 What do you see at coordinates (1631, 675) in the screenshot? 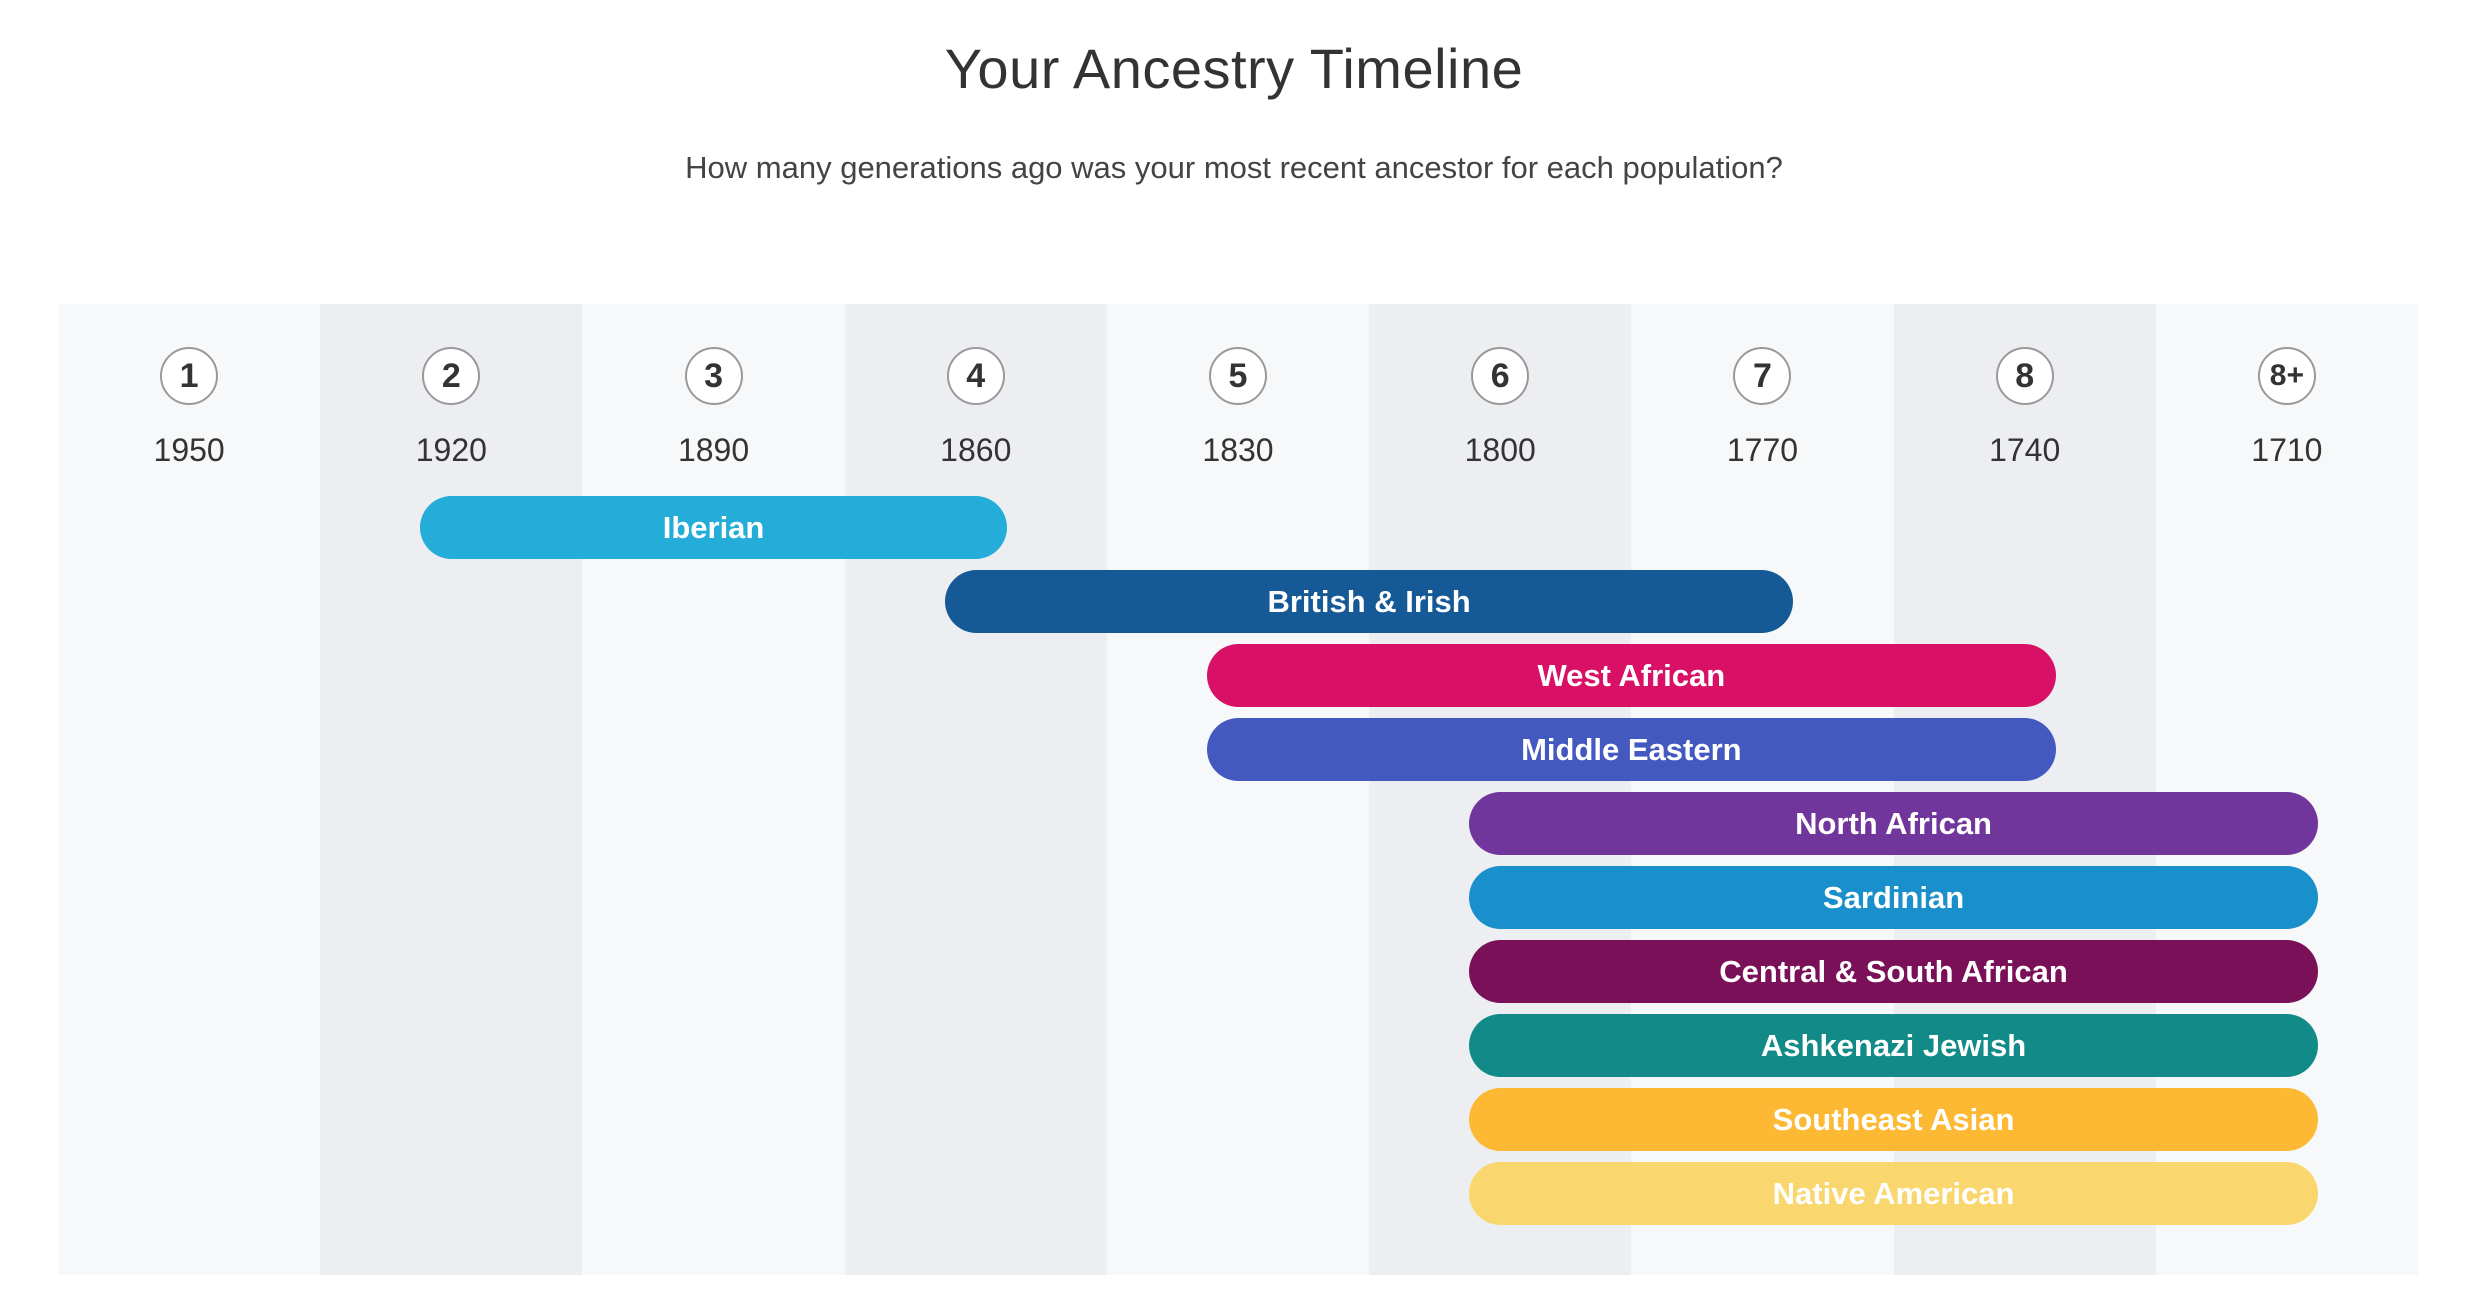
I see `population-bar: West African` at bounding box center [1631, 675].